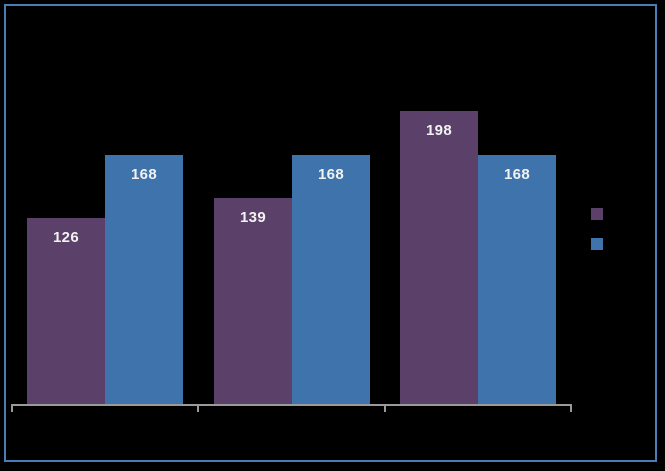 The width and height of the screenshot is (665, 471). Describe the element at coordinates (439, 257) in the screenshot. I see `bar-series1-group3: 198` at that location.